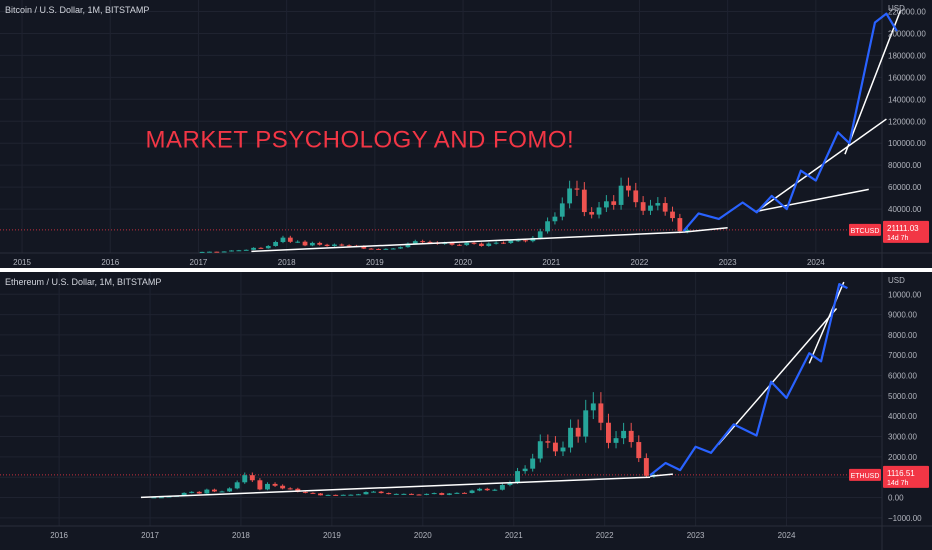 The width and height of the screenshot is (932, 550). I want to click on btc-price-tick-label: 140000.00, so click(907, 99).